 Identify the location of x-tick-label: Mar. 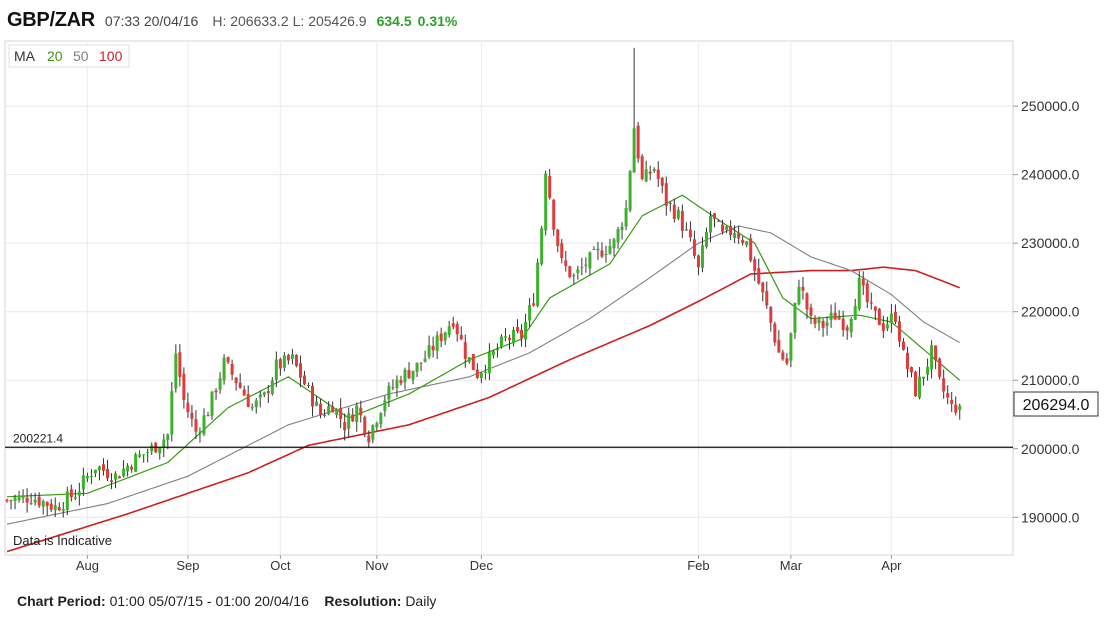
(791, 565).